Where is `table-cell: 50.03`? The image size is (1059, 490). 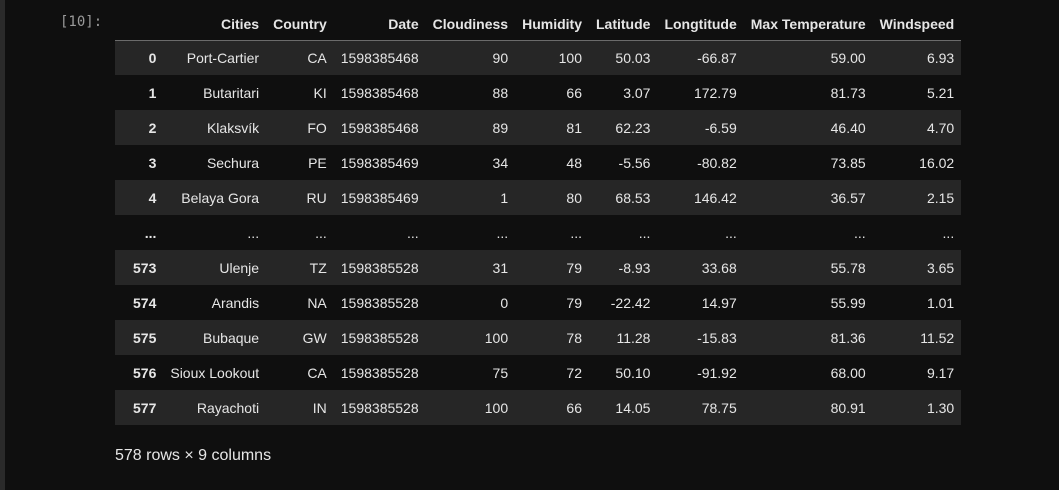 table-cell: 50.03 is located at coordinates (633, 57).